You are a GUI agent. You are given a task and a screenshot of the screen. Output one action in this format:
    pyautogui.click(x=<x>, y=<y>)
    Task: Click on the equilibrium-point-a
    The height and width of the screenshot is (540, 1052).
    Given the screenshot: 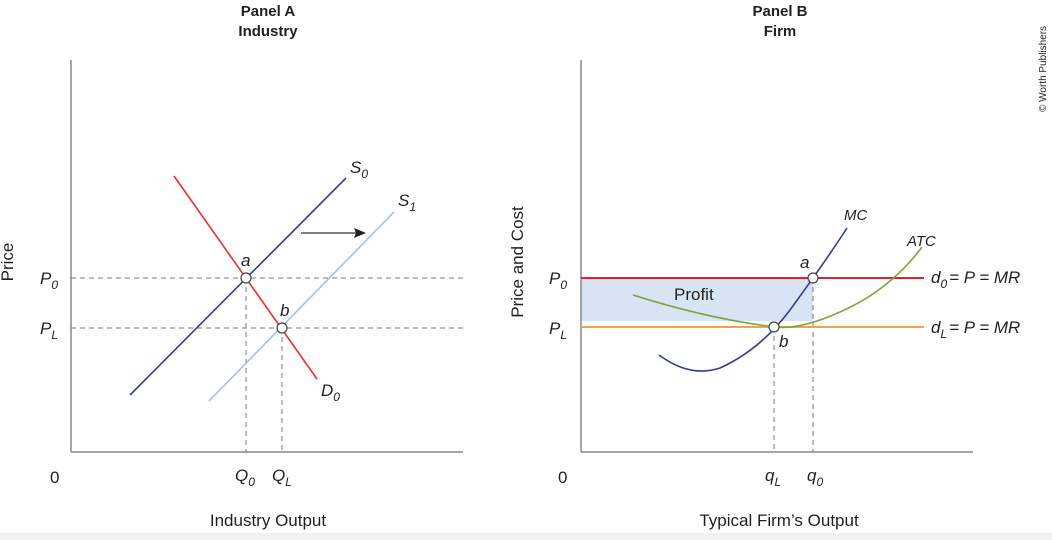 What is the action you would take?
    pyautogui.click(x=246, y=278)
    